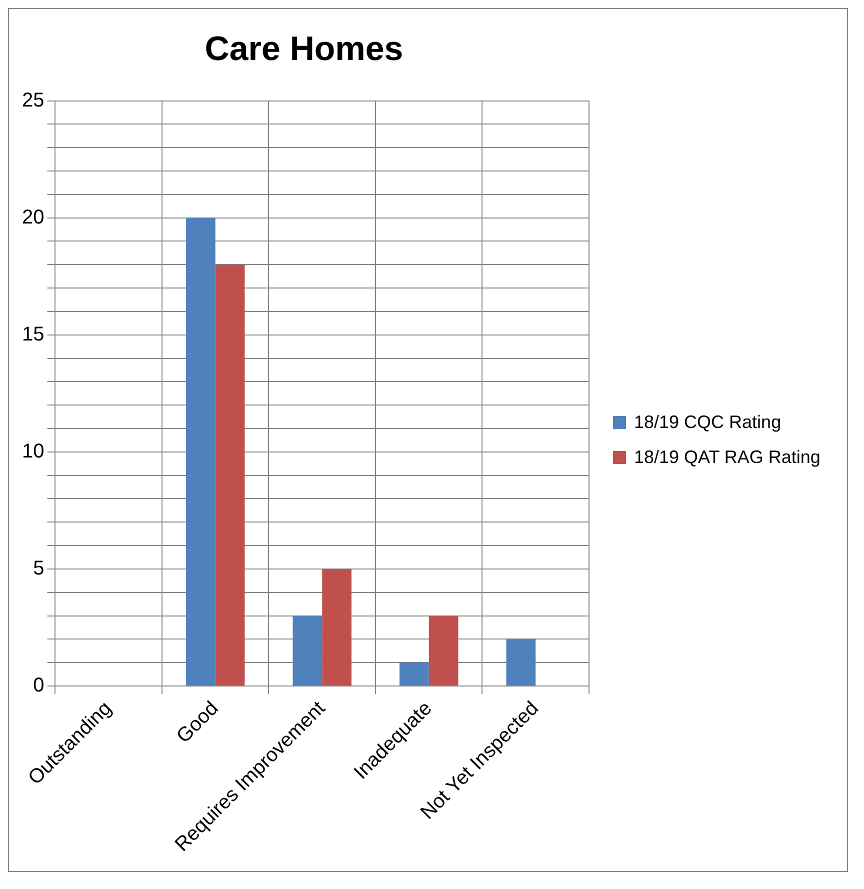  What do you see at coordinates (708, 422) in the screenshot?
I see `legend-label: 18/19 CQC Rating` at bounding box center [708, 422].